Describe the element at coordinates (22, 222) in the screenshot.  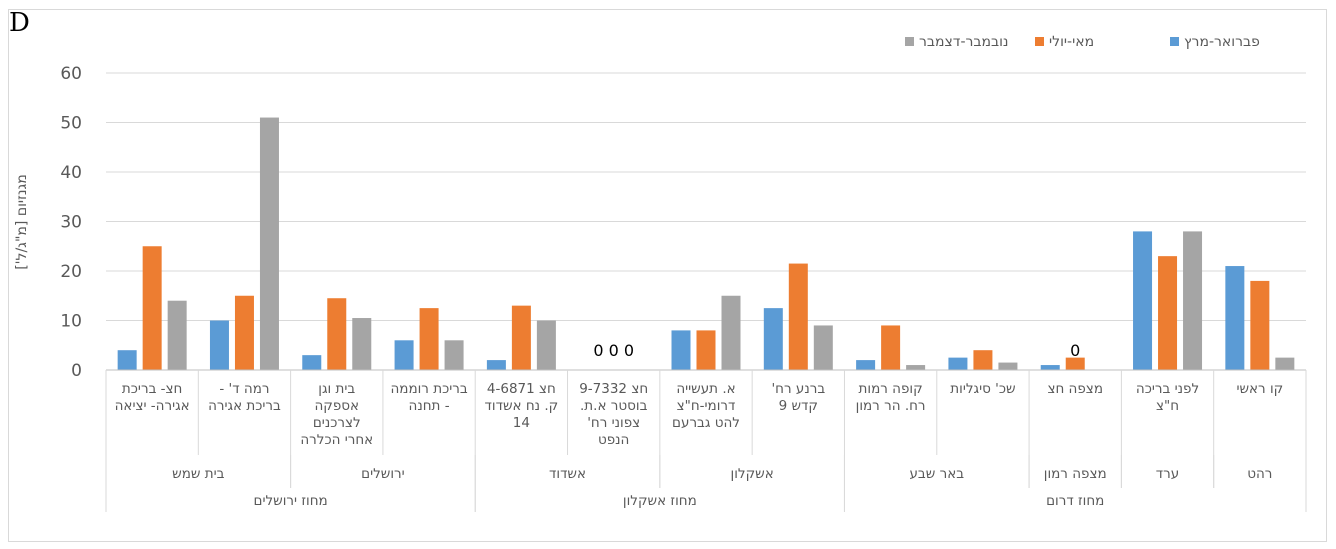
I see `y-axis-label: מגנזיום [מ"ג/ל']` at that location.